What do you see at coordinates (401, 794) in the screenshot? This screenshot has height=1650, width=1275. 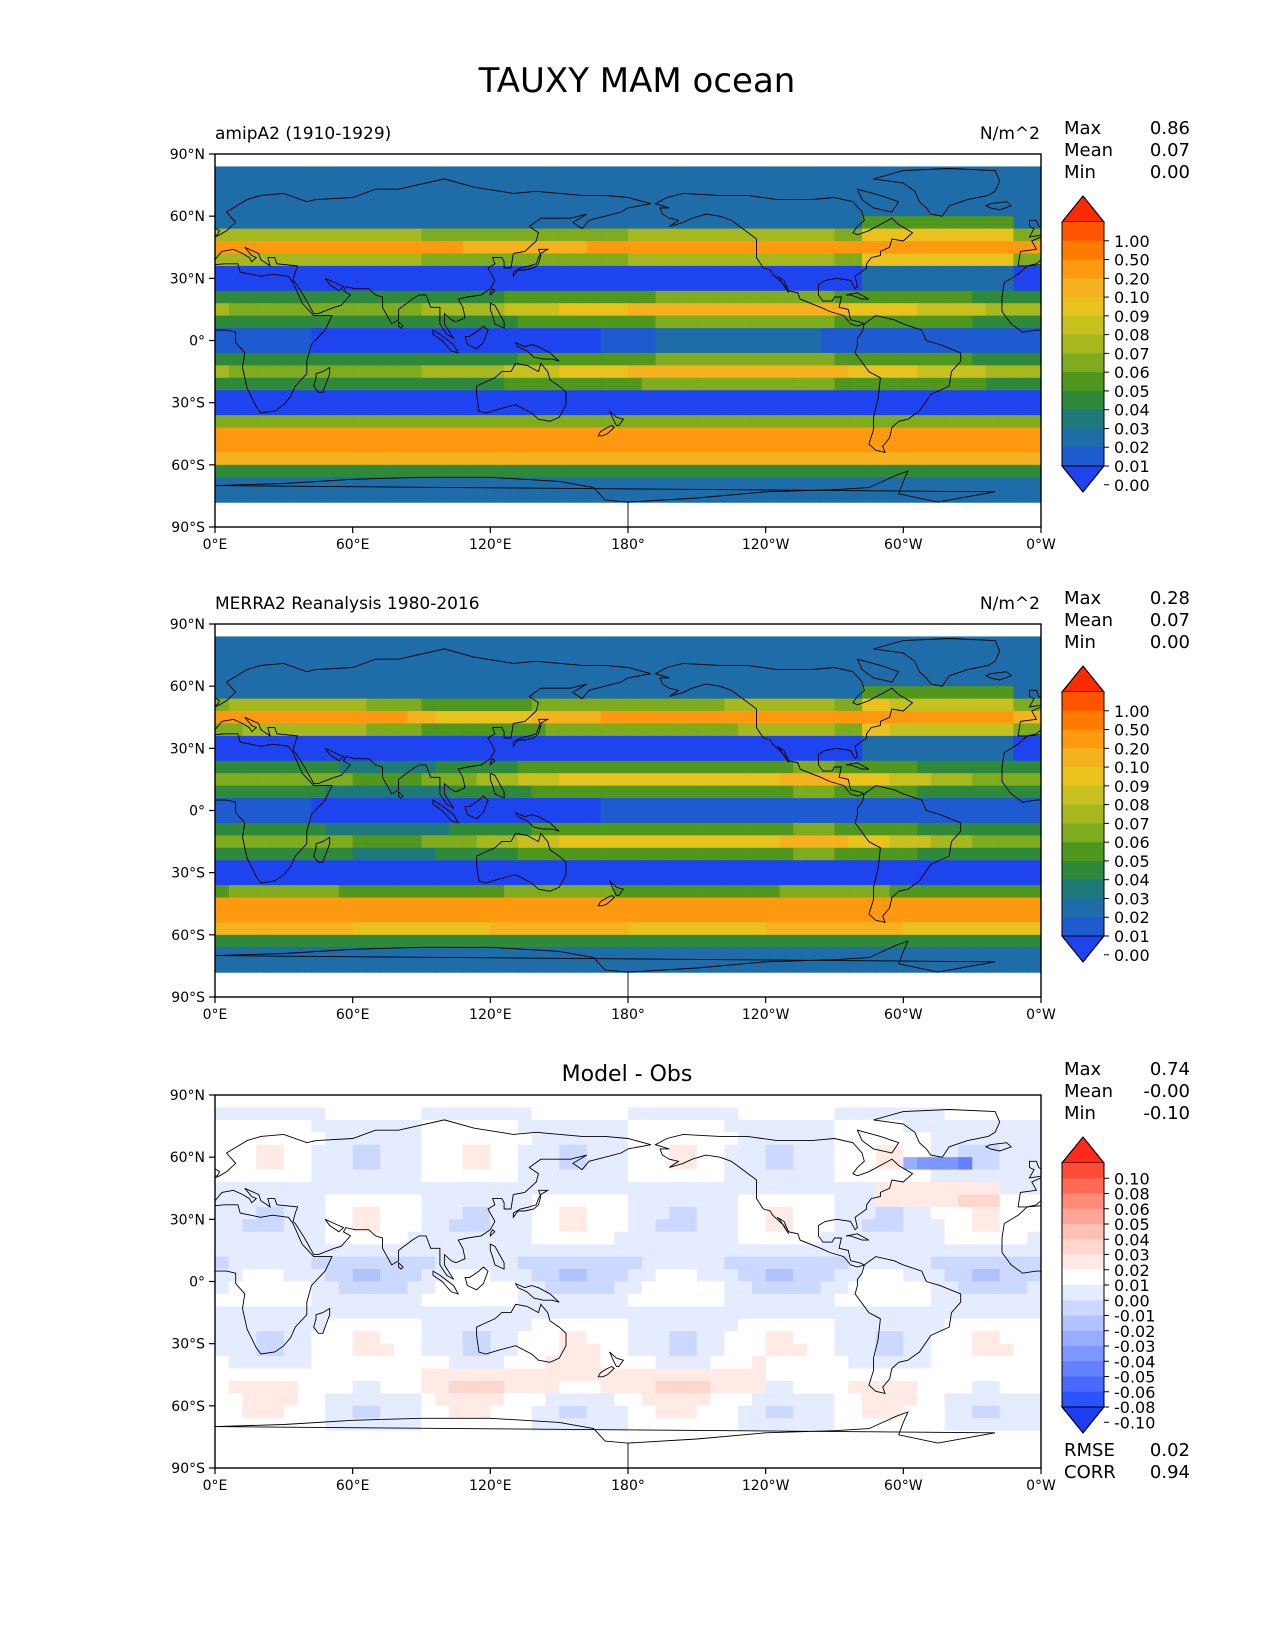 I see `land-srilanka` at bounding box center [401, 794].